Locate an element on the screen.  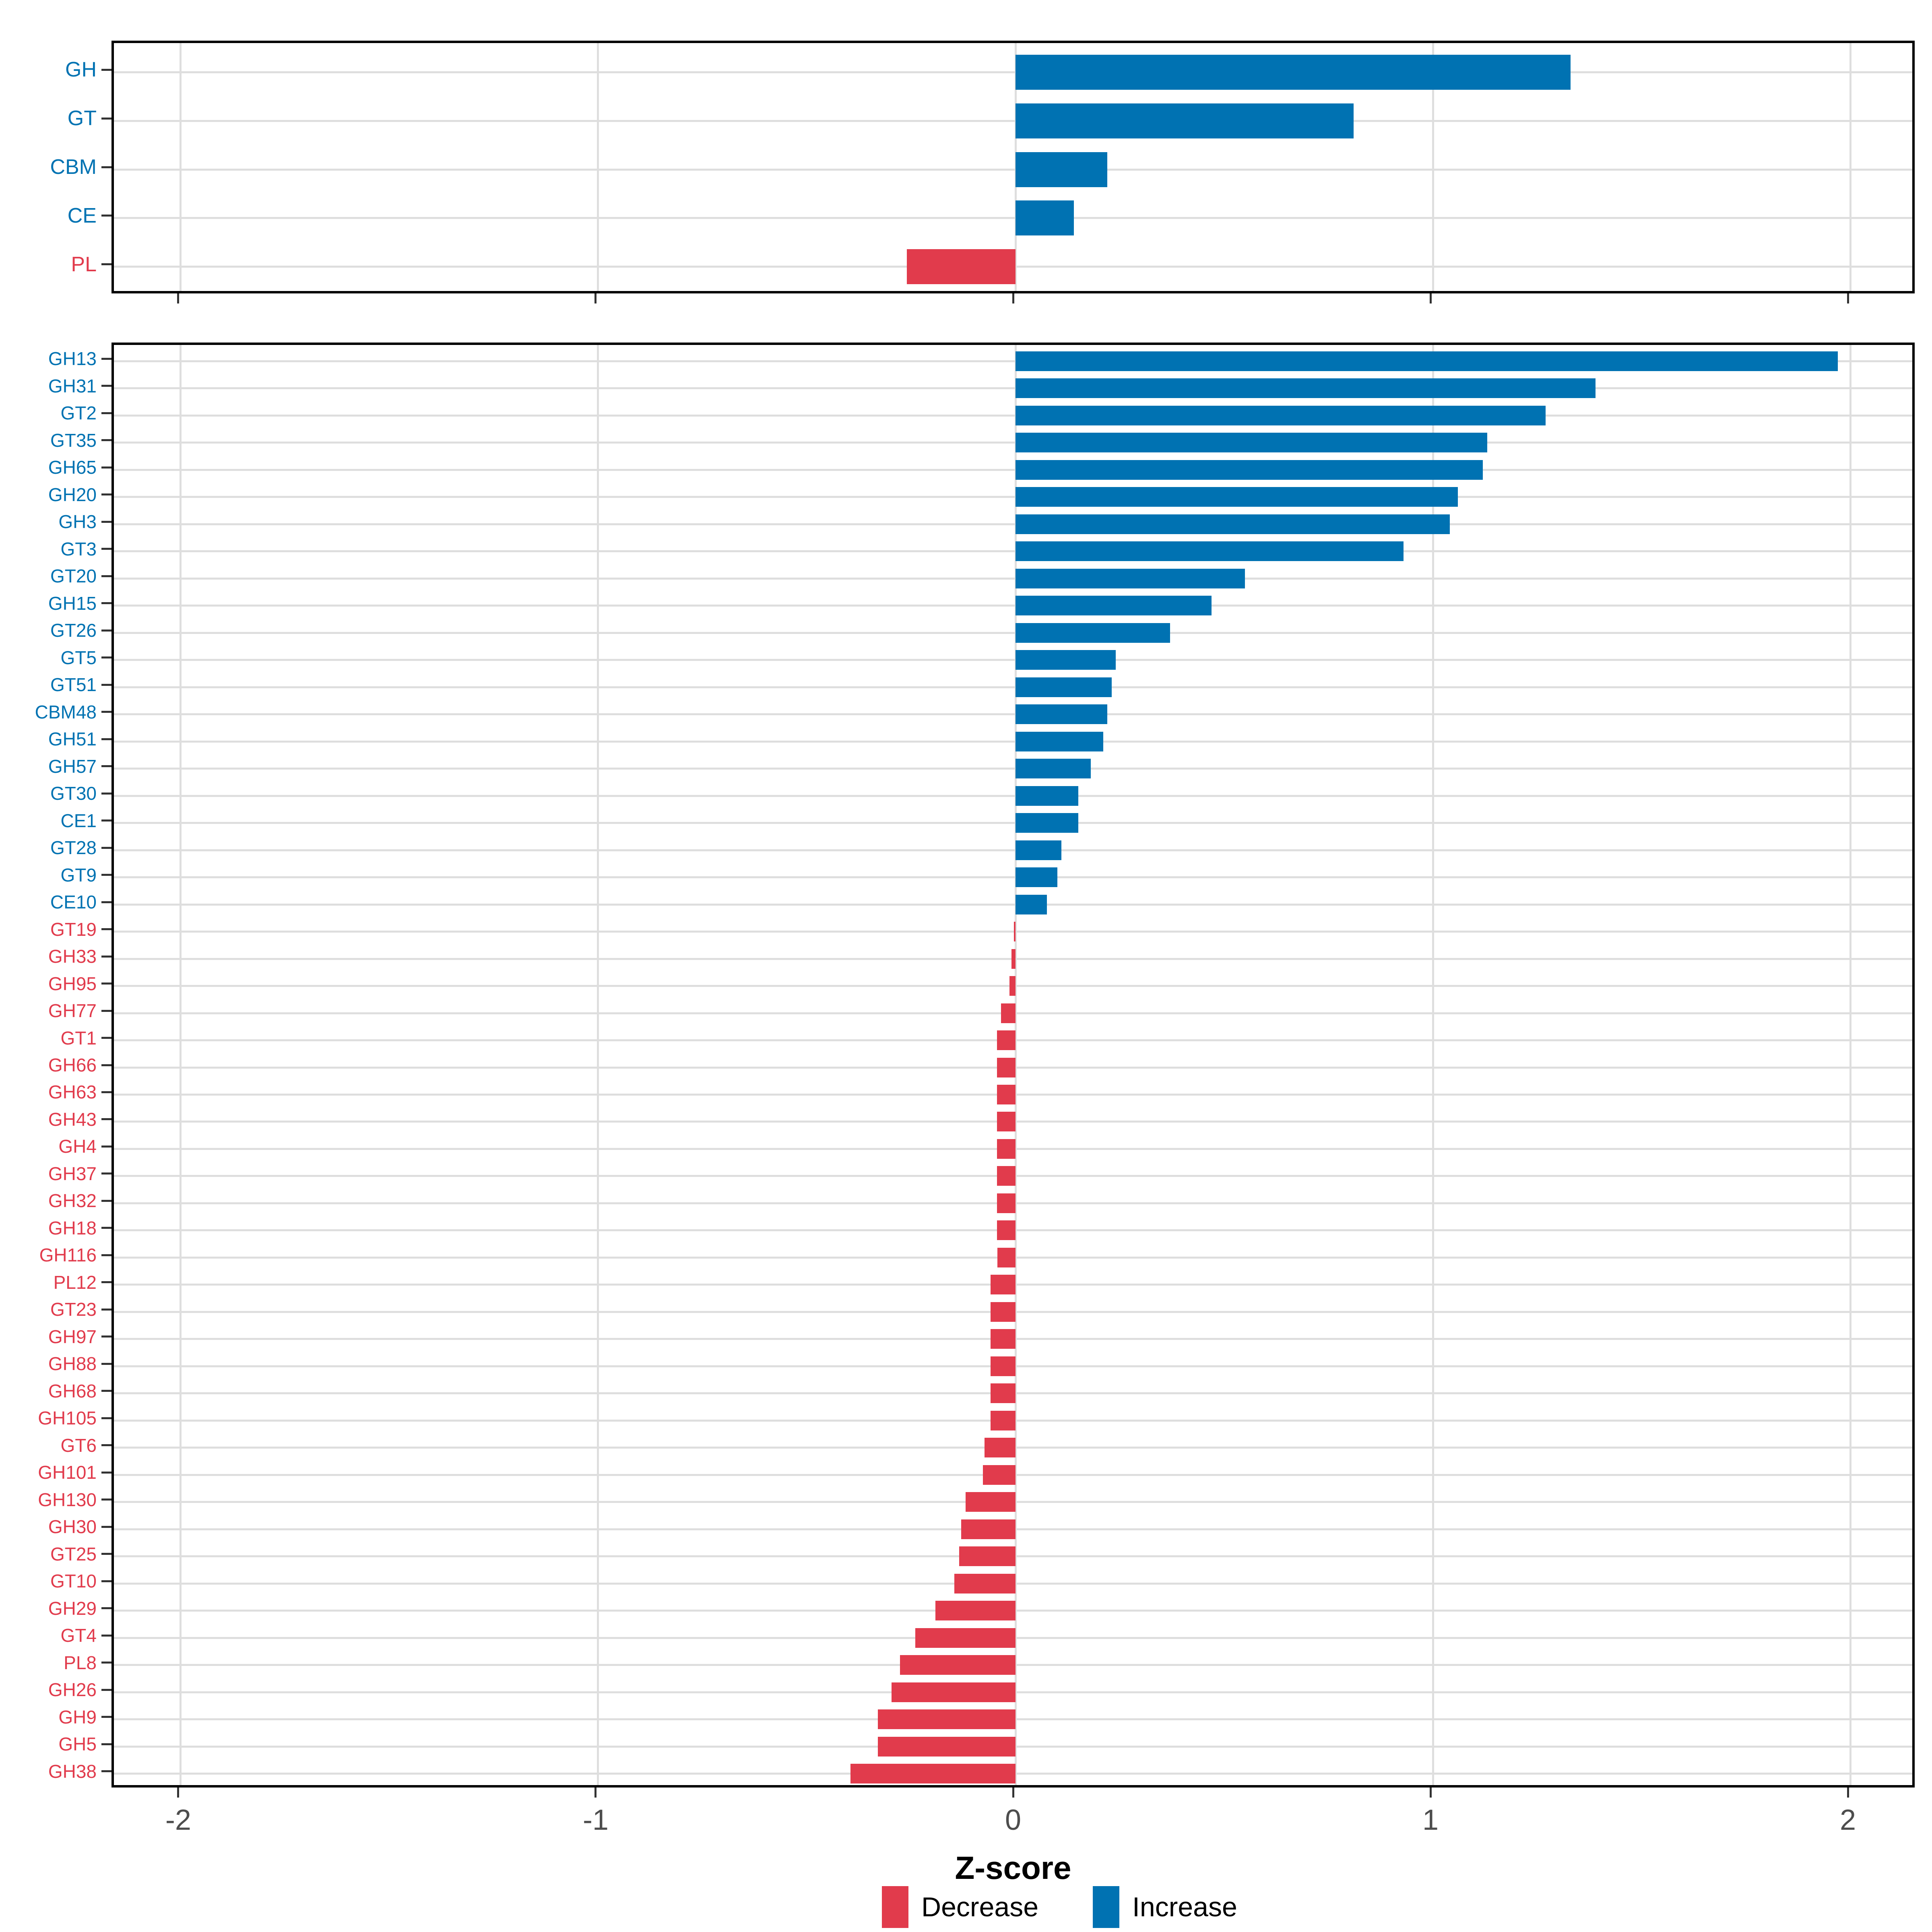
bar-GH65 is located at coordinates (1249, 470).